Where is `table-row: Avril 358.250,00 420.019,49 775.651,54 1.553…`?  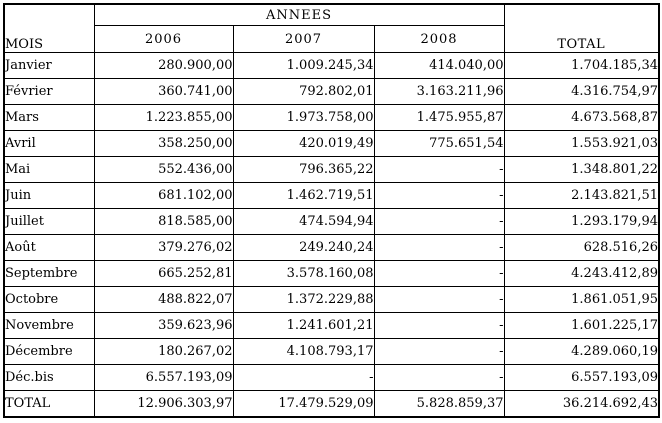 table-row: Avril 358.250,00 420.019,49 775.651,54 1.553… is located at coordinates (331, 143).